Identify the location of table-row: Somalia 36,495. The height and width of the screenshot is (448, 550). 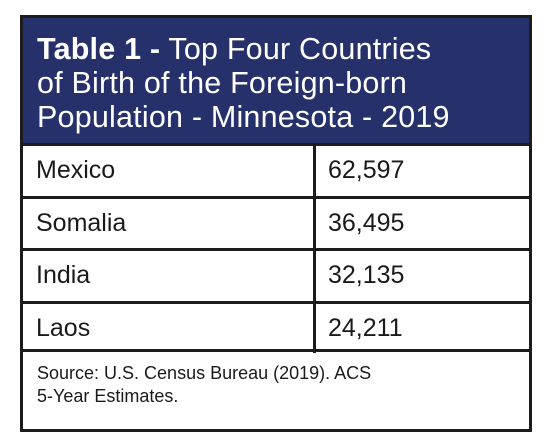
(276, 221).